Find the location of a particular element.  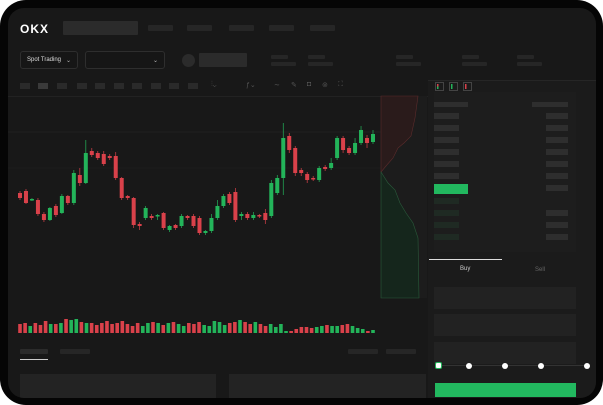

orderbook-header-amount is located at coordinates (550, 104).